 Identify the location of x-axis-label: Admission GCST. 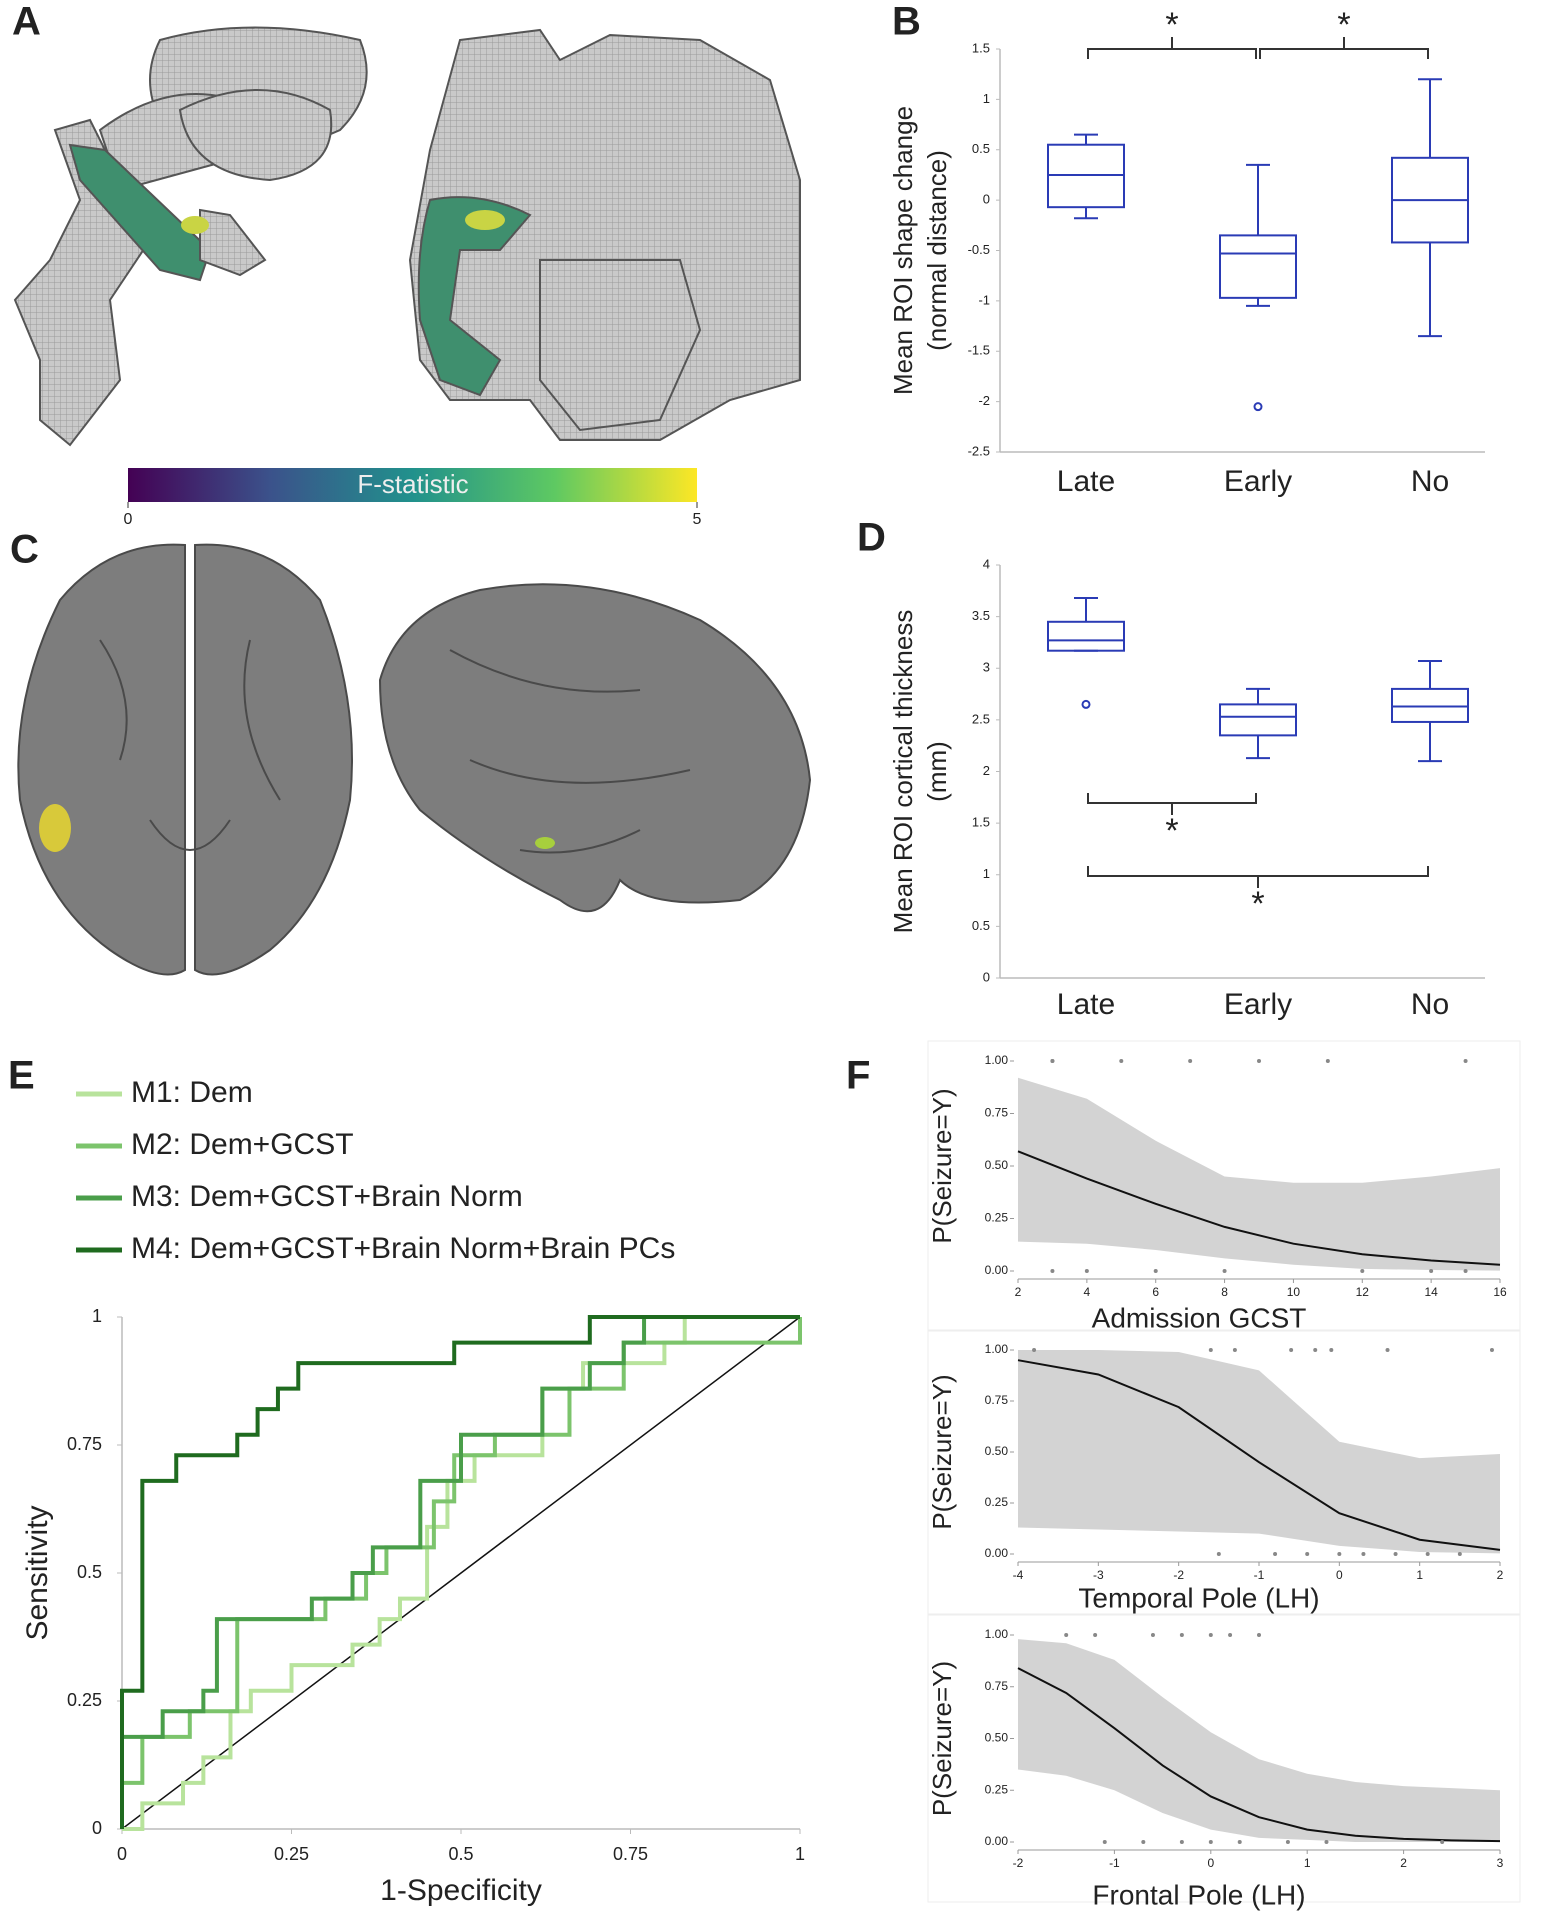
(1199, 1317).